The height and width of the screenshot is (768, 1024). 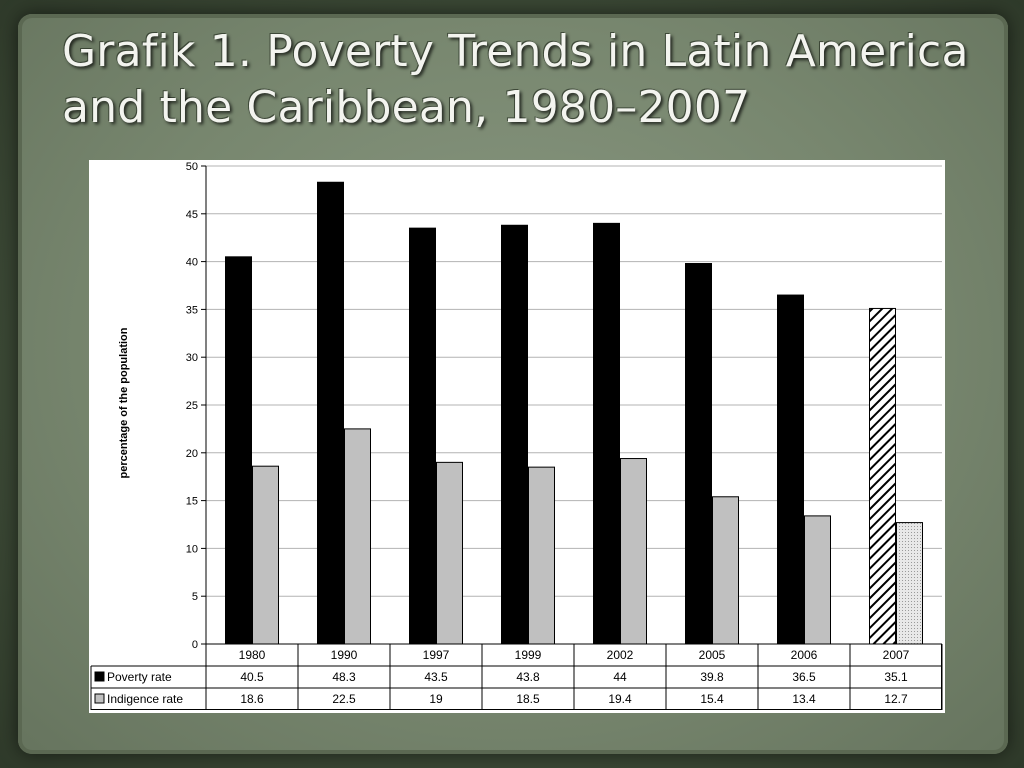 What do you see at coordinates (436, 655) in the screenshot?
I see `x-category-label: 1997` at bounding box center [436, 655].